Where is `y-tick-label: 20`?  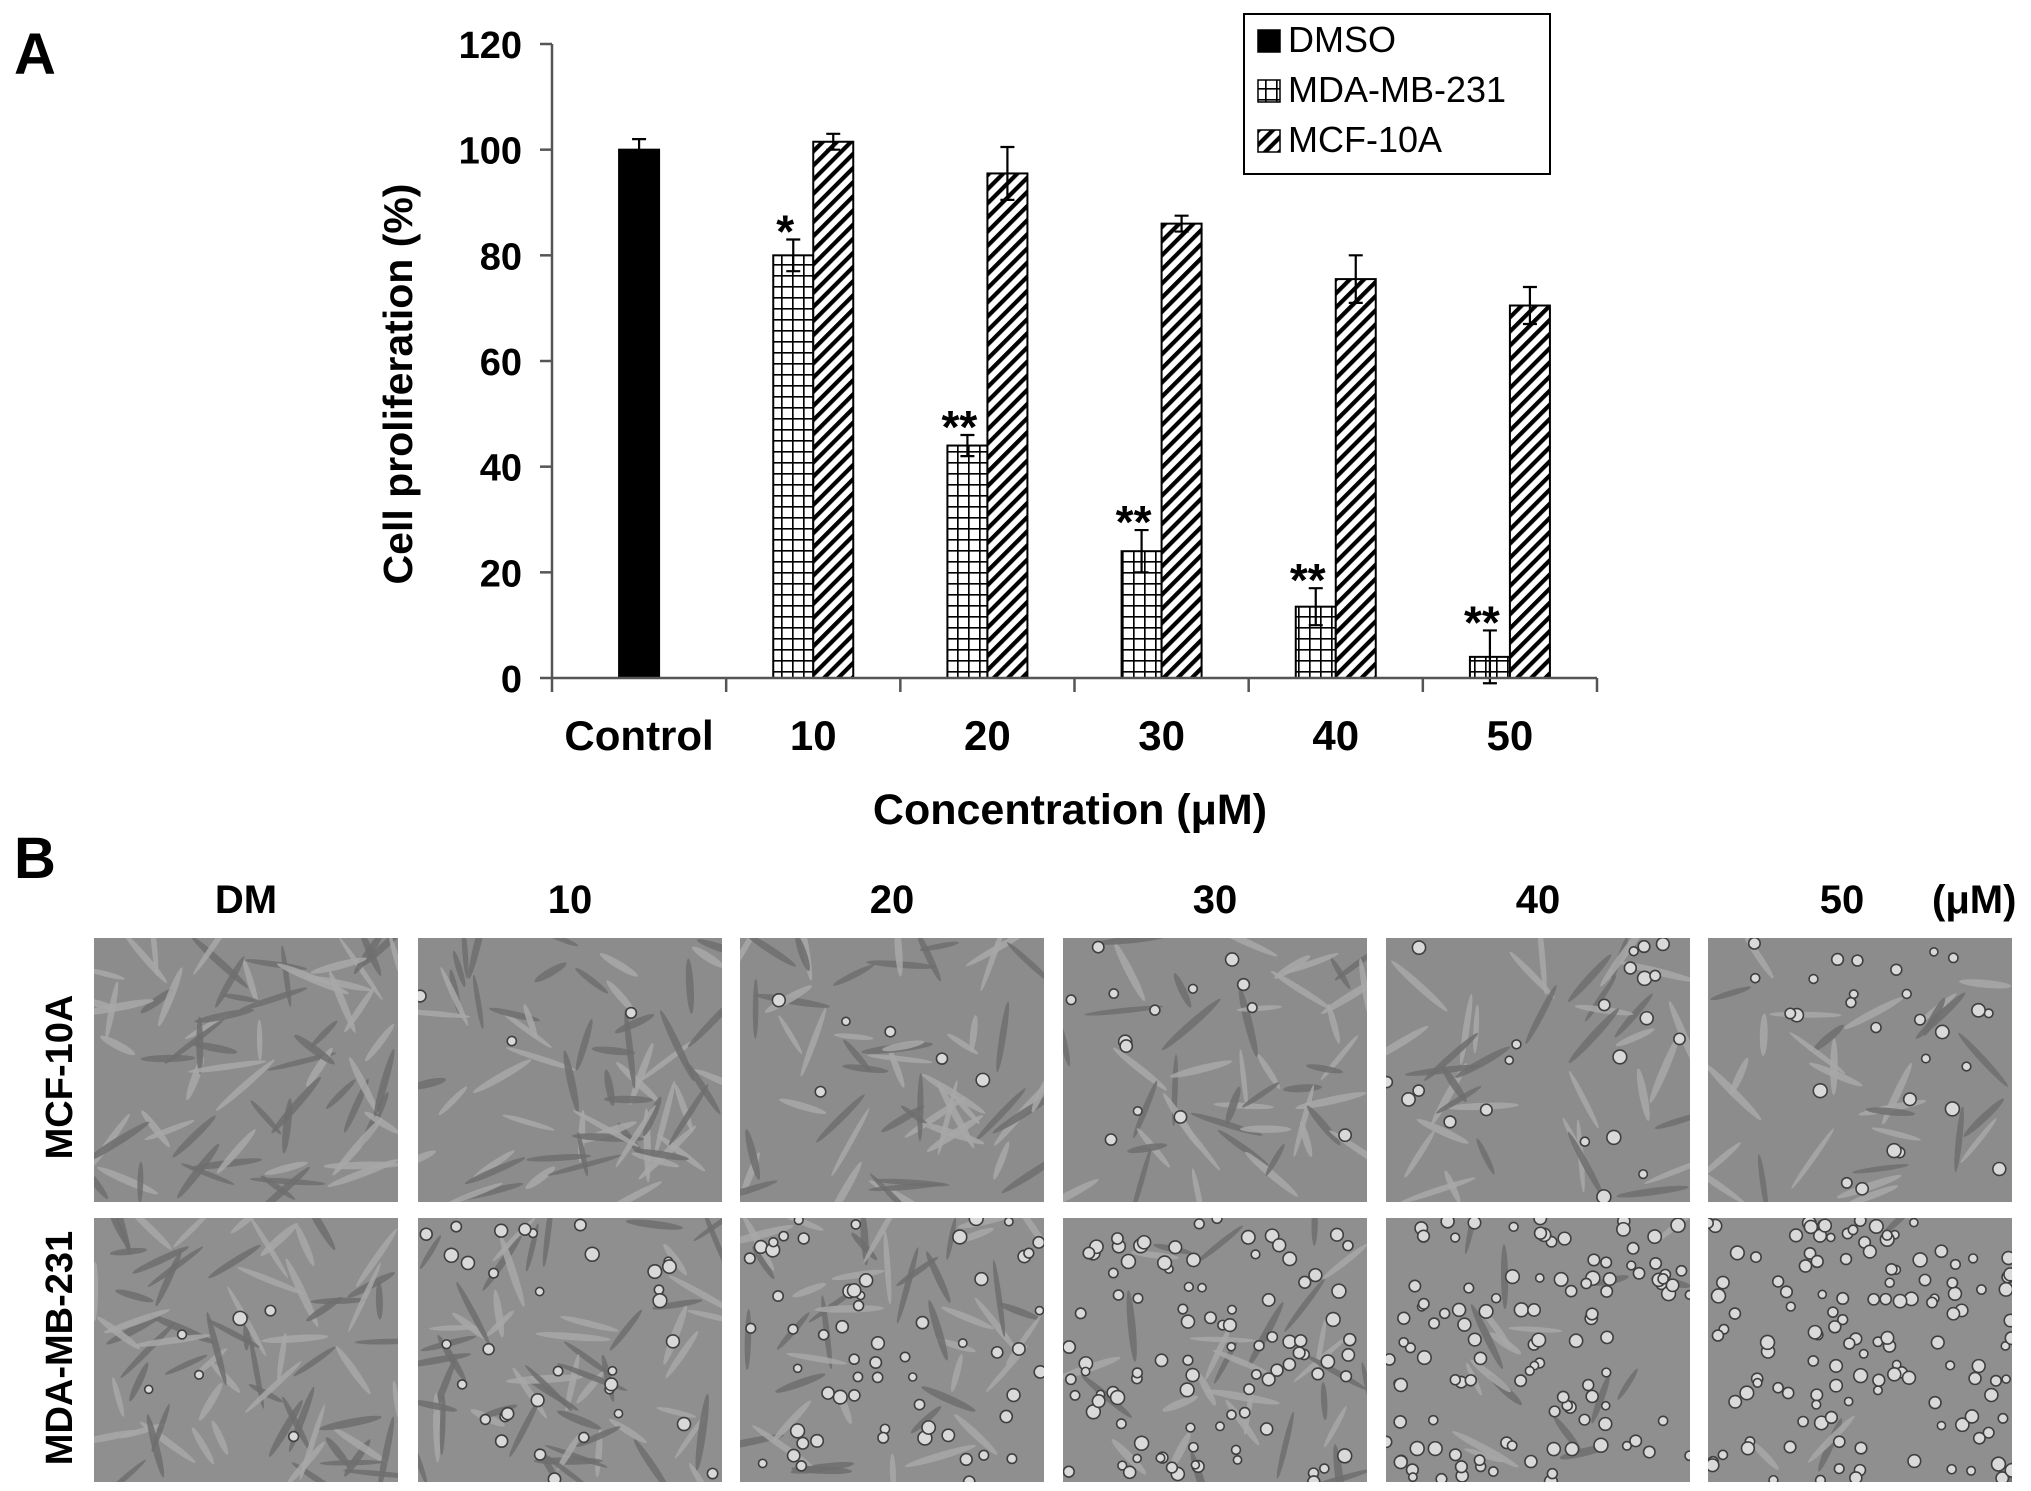
y-tick-label: 20 is located at coordinates (501, 574).